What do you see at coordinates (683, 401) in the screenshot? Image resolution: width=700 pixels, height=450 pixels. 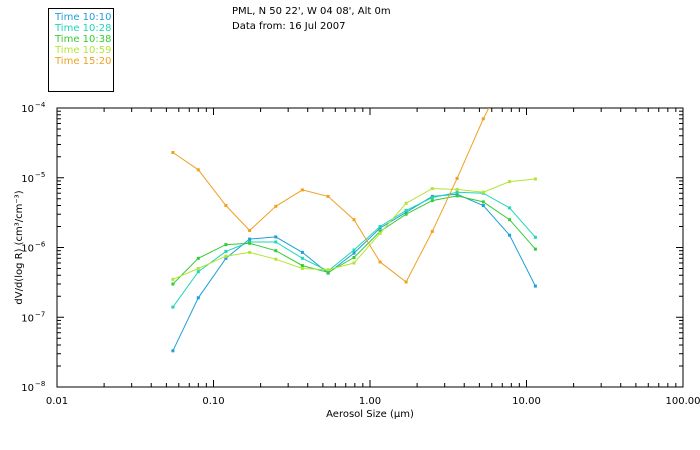 I see `x-tick-label: 100.00` at bounding box center [683, 401].